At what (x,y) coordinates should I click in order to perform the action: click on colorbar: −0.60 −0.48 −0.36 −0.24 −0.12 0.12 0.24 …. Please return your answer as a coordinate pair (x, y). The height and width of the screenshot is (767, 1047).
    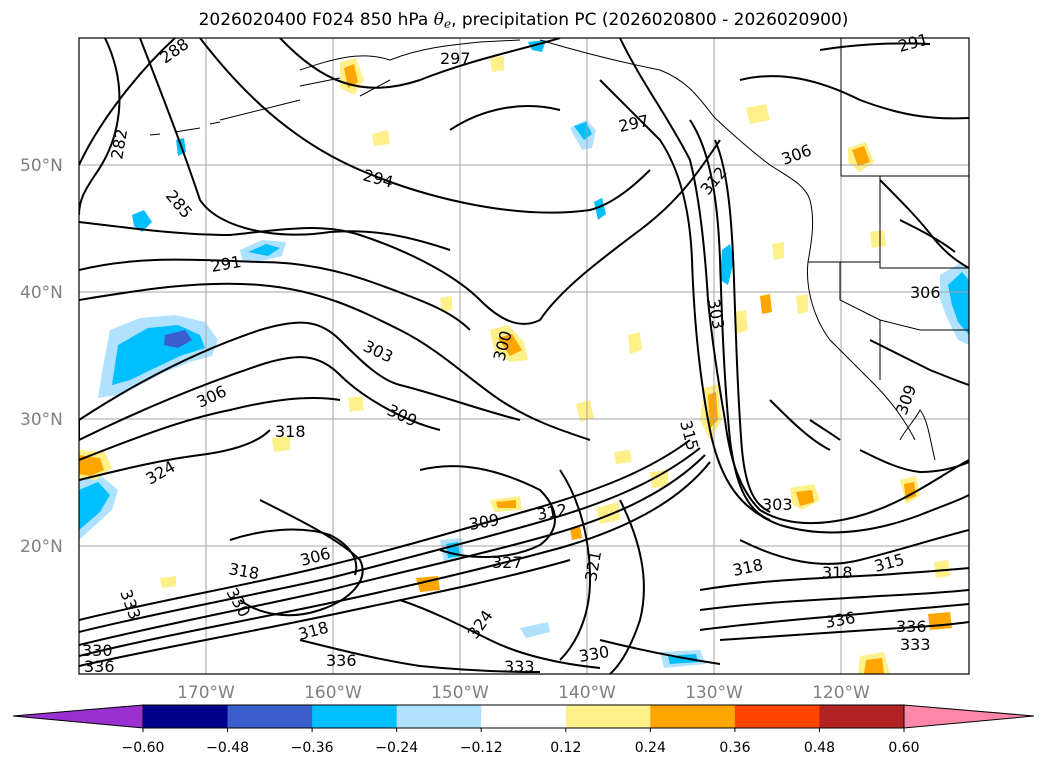
    Looking at the image, I should click on (523, 730).